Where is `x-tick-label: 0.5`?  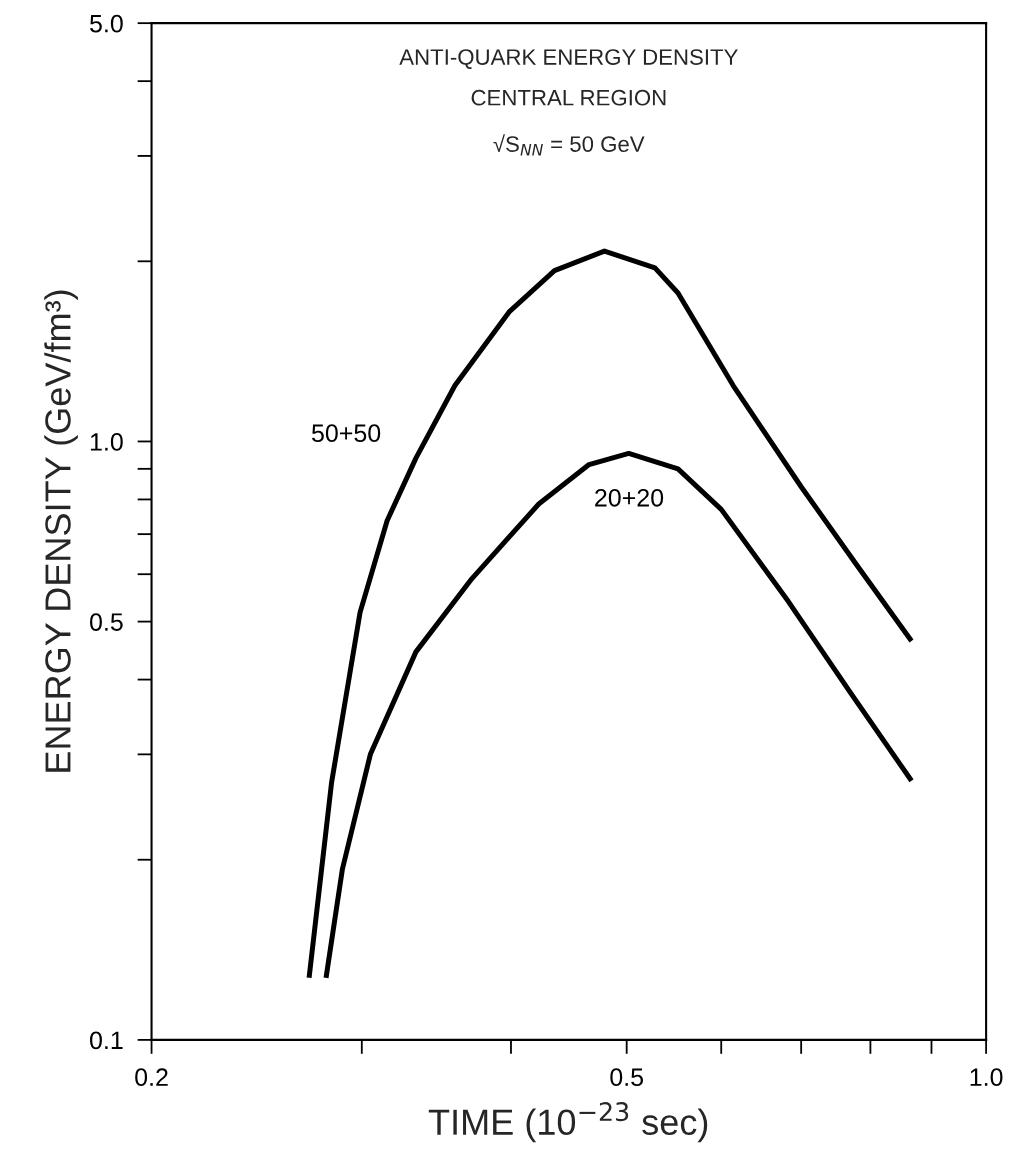 x-tick-label: 0.5 is located at coordinates (627, 1077).